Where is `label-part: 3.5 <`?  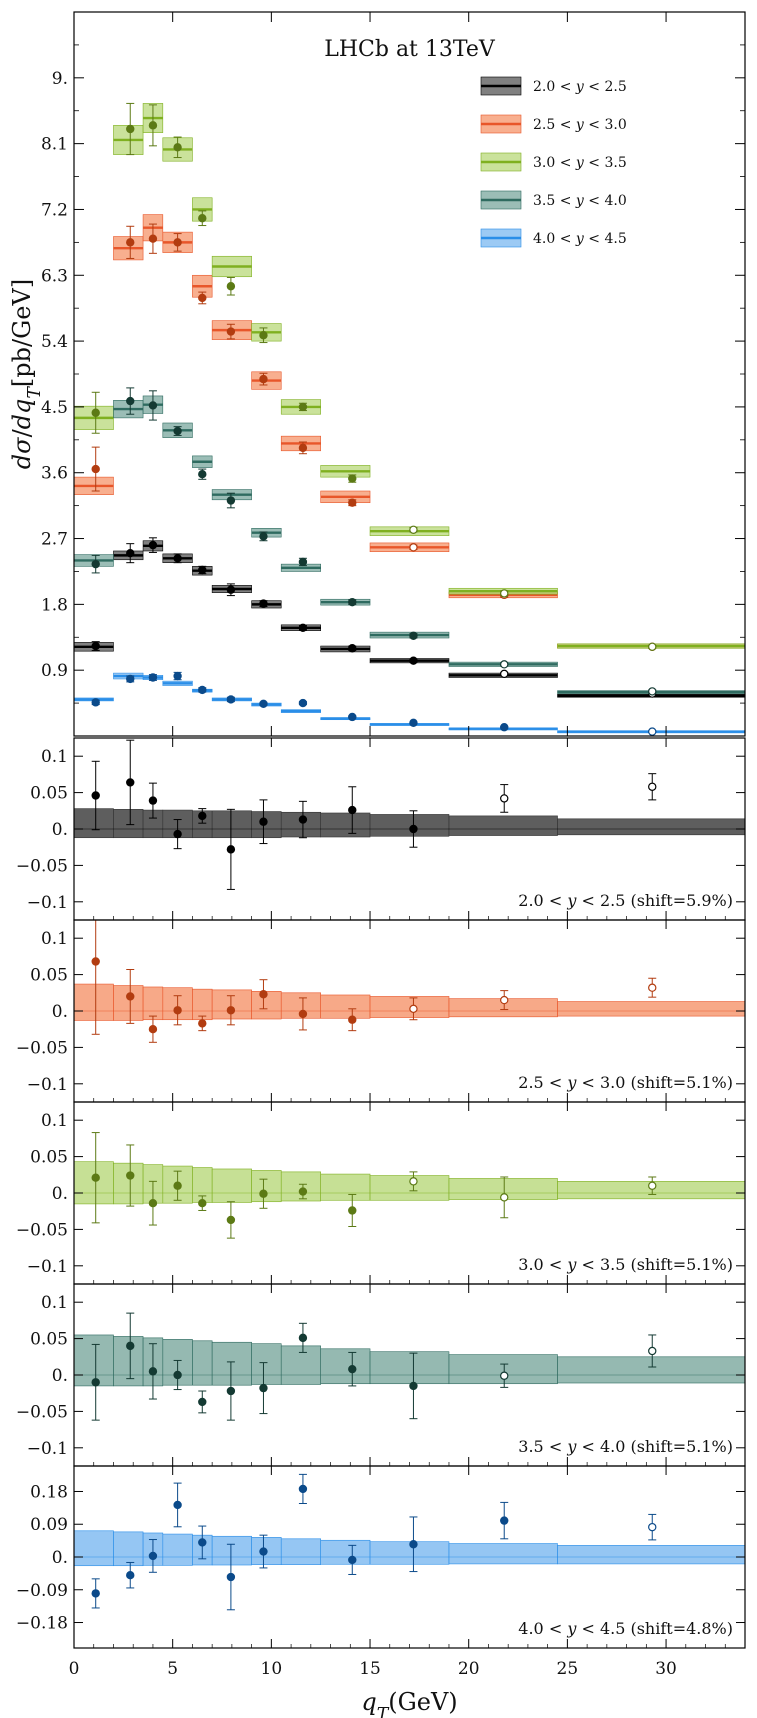
label-part: 3.5 < is located at coordinates (554, 201).